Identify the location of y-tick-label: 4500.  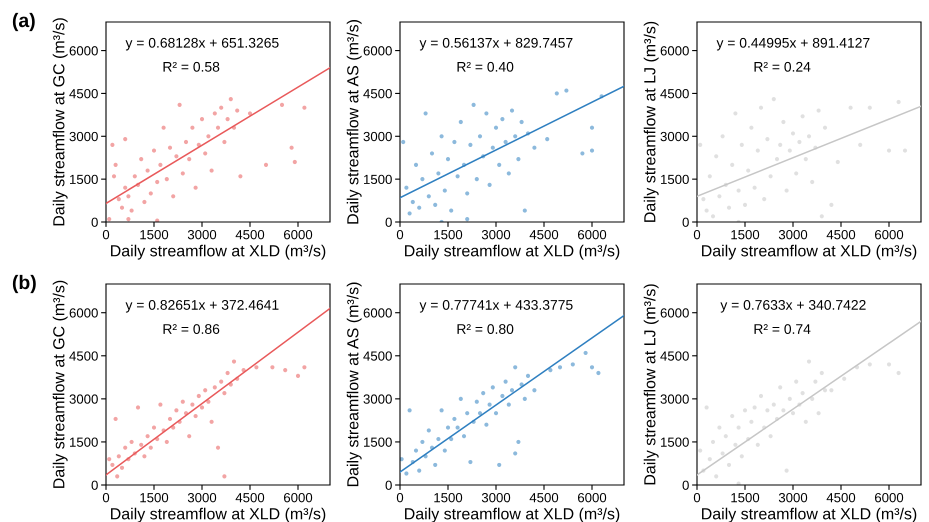
(377, 93).